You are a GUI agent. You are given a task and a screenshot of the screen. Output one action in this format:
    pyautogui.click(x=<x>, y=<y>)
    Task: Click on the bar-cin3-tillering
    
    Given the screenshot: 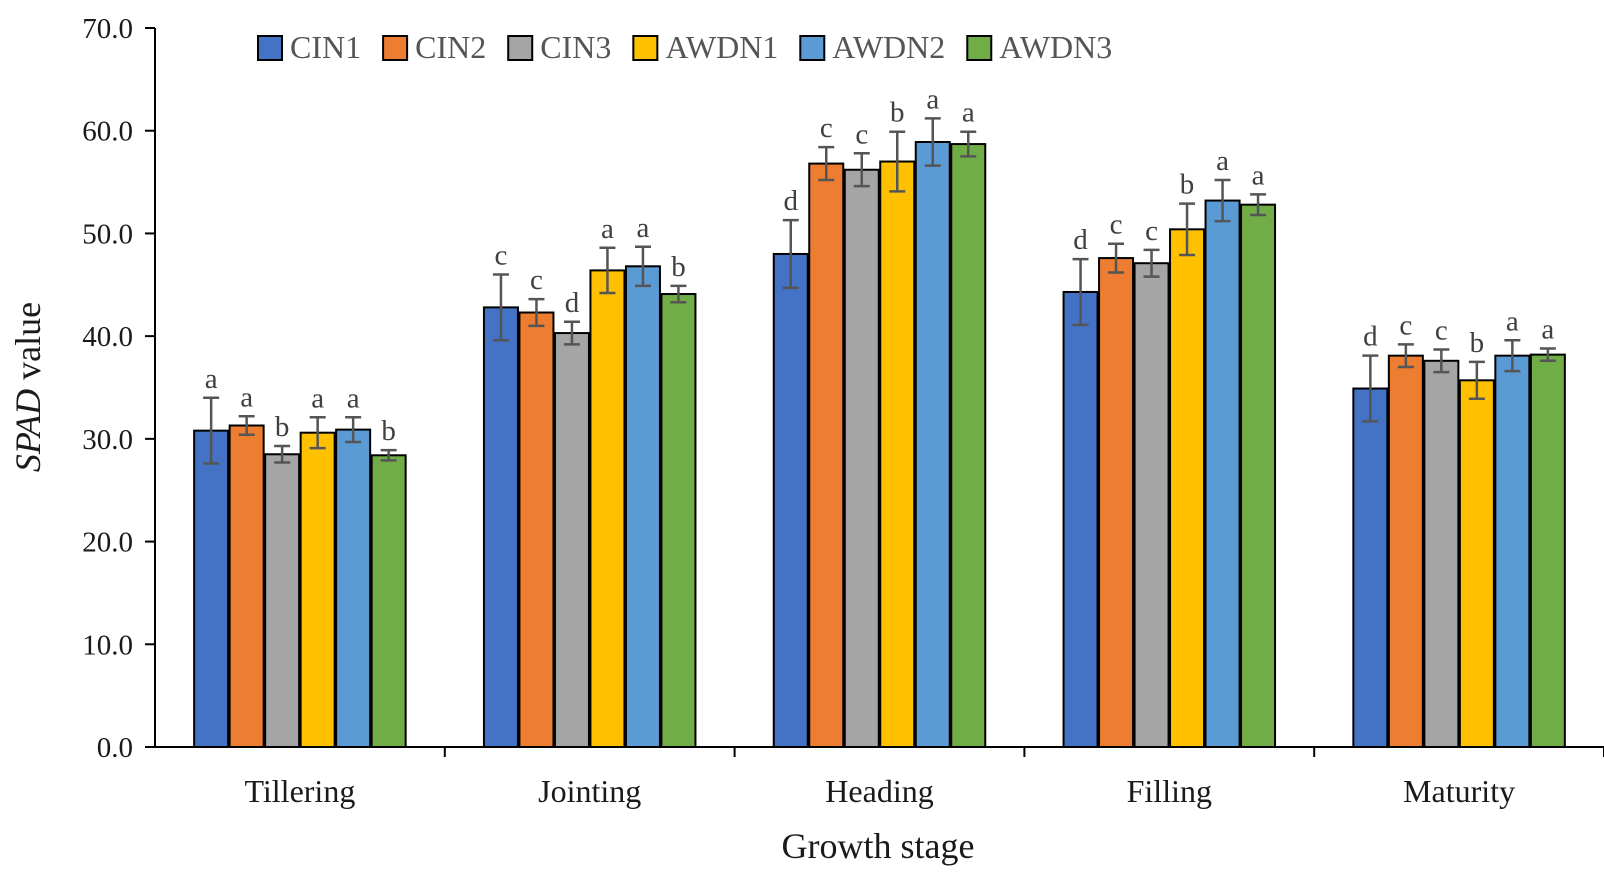 What is the action you would take?
    pyautogui.click(x=282, y=600)
    